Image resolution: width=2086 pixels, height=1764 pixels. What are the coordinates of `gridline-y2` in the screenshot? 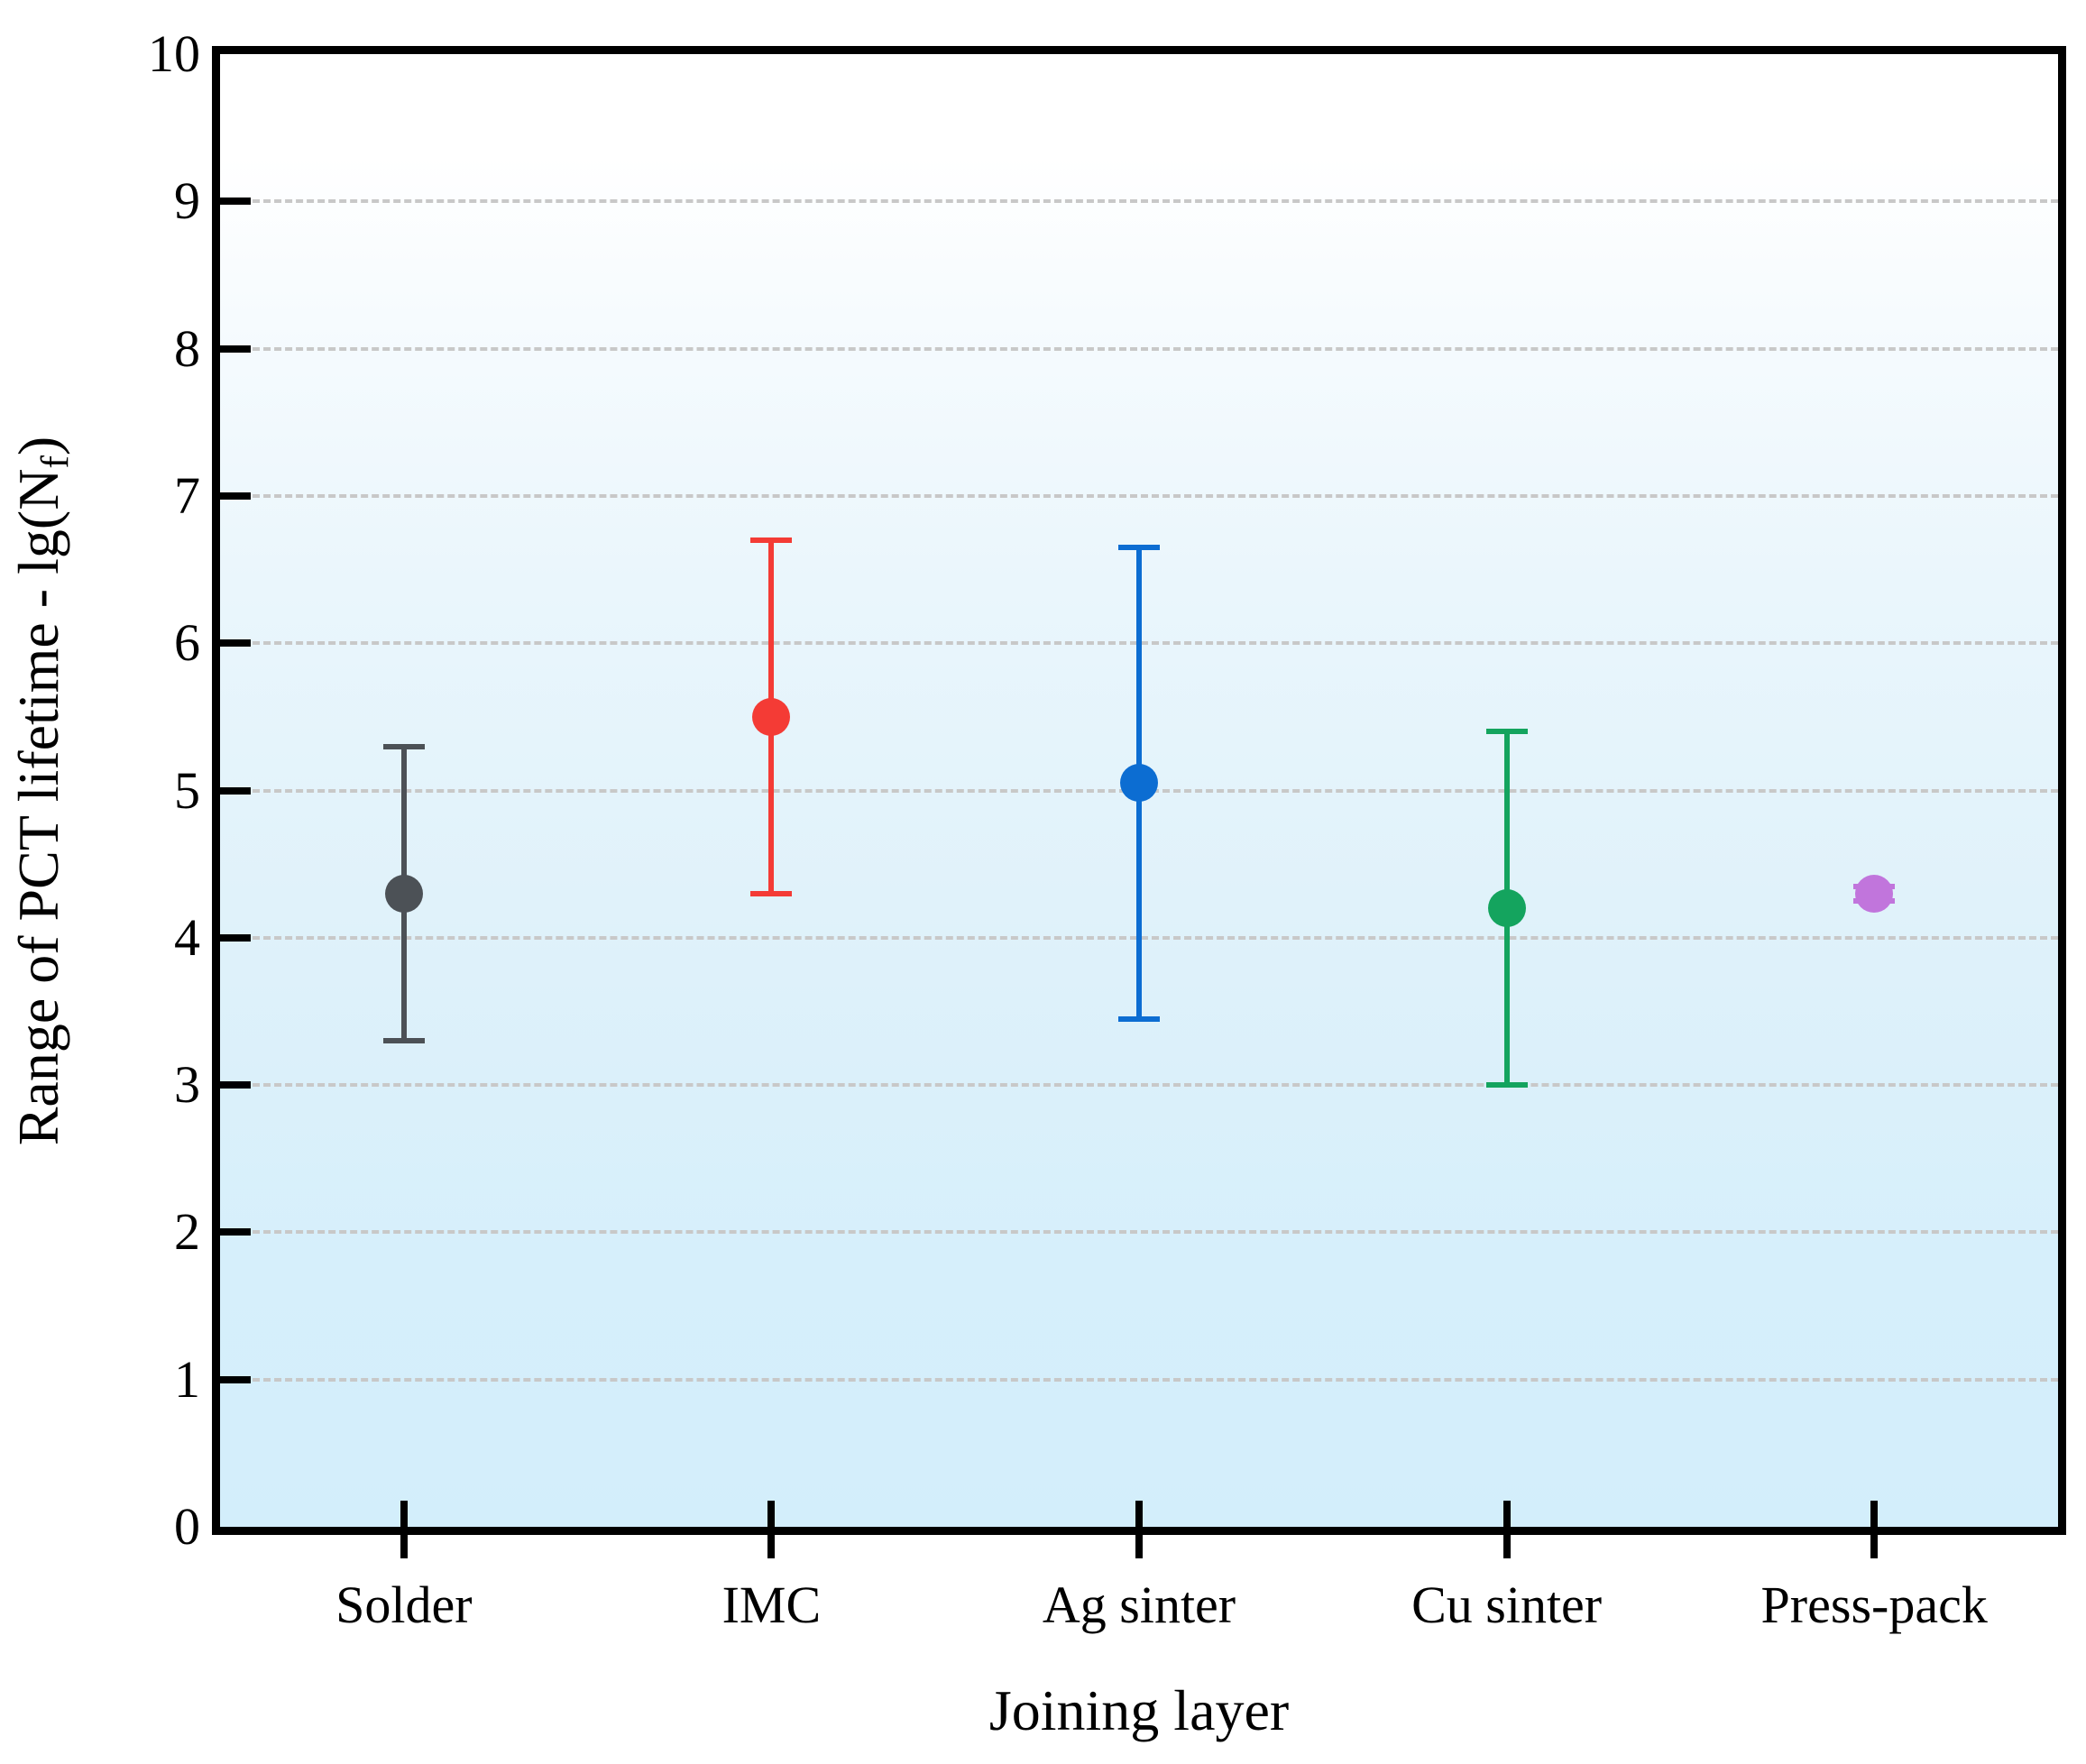 It's located at (1139, 1232).